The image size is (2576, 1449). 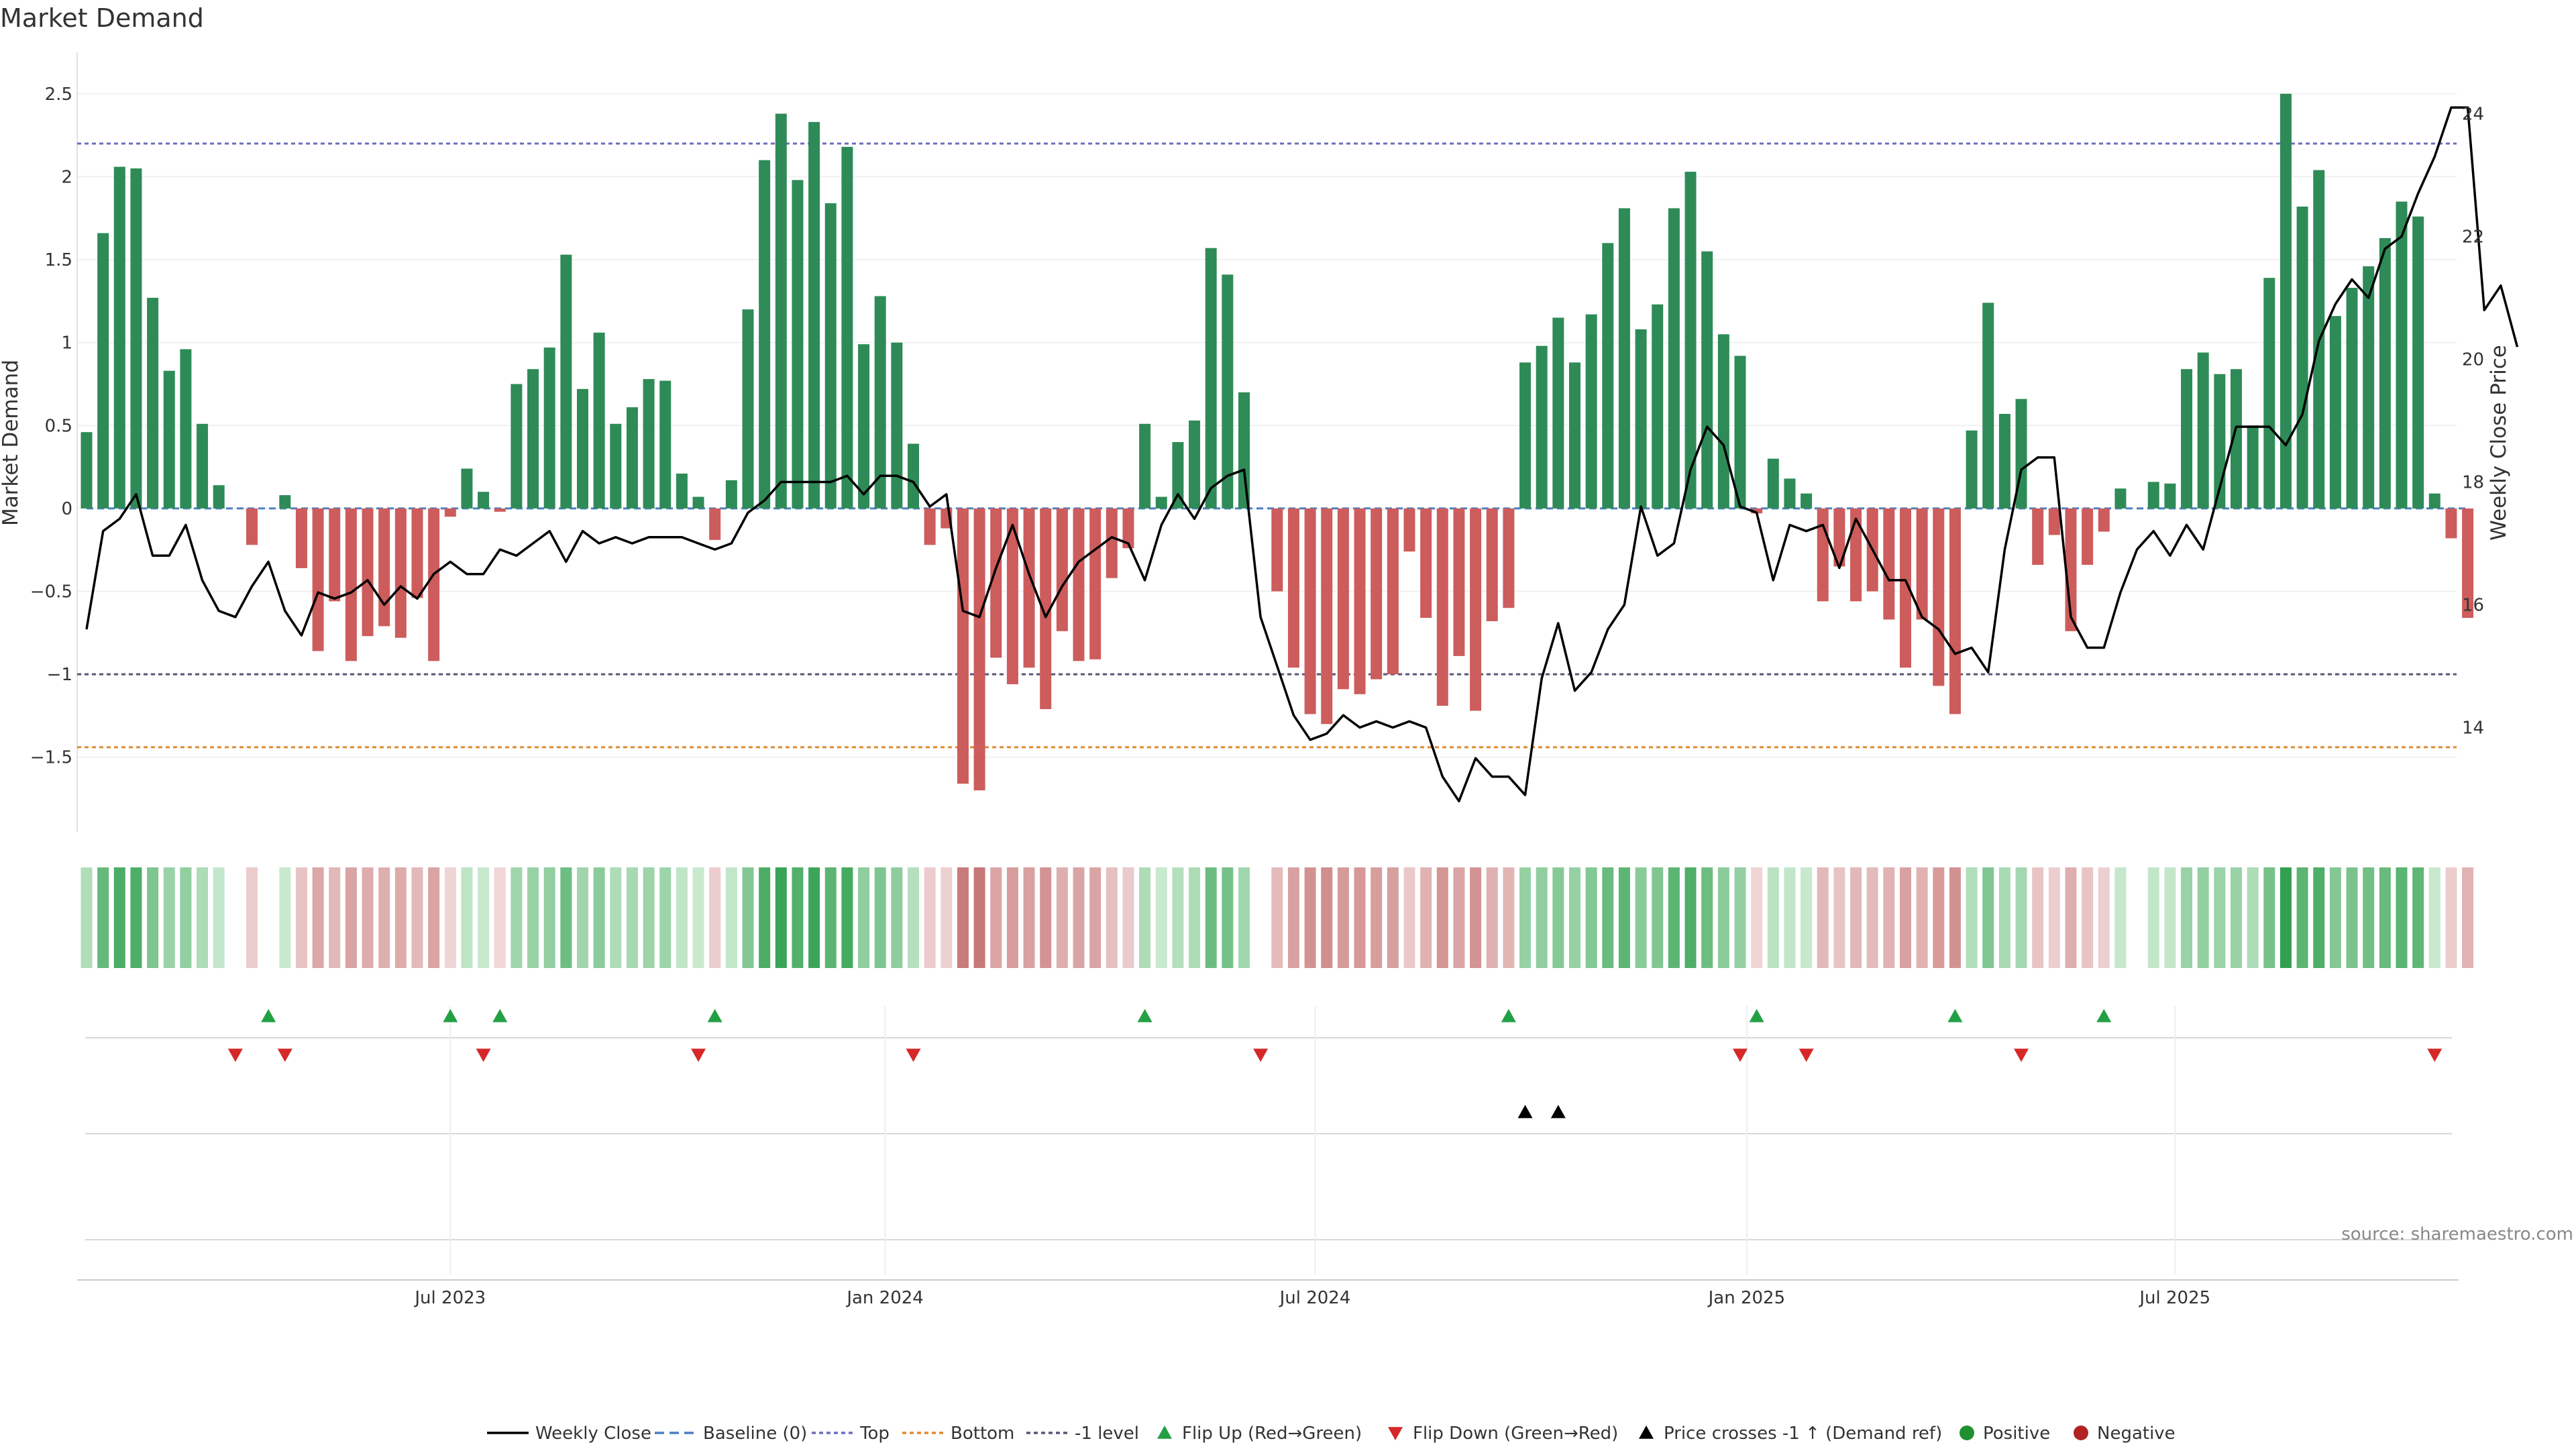 I want to click on legend-label: Negative, so click(x=2136, y=1434).